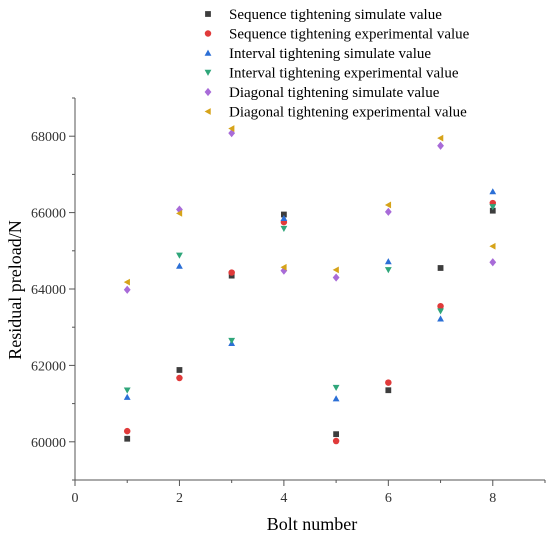  What do you see at coordinates (388, 498) in the screenshot?
I see `x-tick-label: 6` at bounding box center [388, 498].